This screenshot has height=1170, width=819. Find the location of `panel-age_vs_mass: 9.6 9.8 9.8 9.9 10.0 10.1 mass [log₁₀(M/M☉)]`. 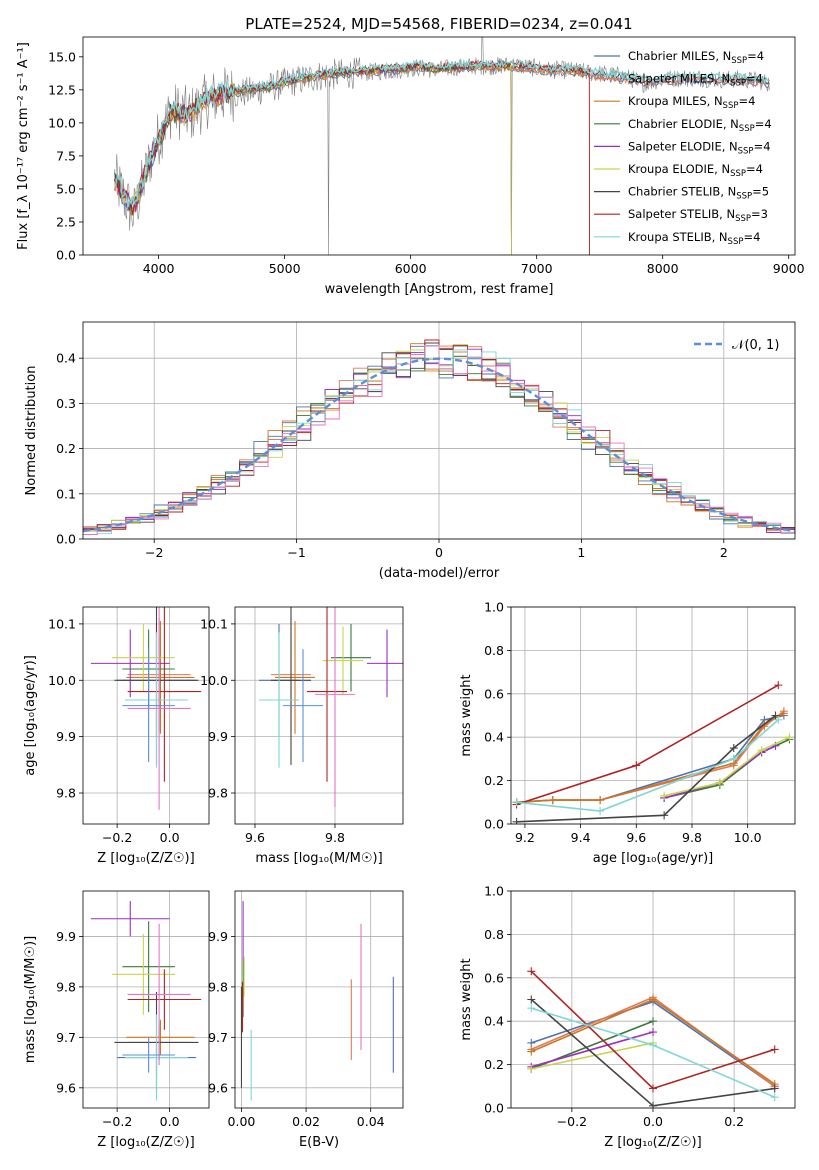

panel-age_vs_mass: 9.6 9.8 9.8 9.9 10.0 10.1 mass [log₁₀(M/M☉)] is located at coordinates (302, 736).